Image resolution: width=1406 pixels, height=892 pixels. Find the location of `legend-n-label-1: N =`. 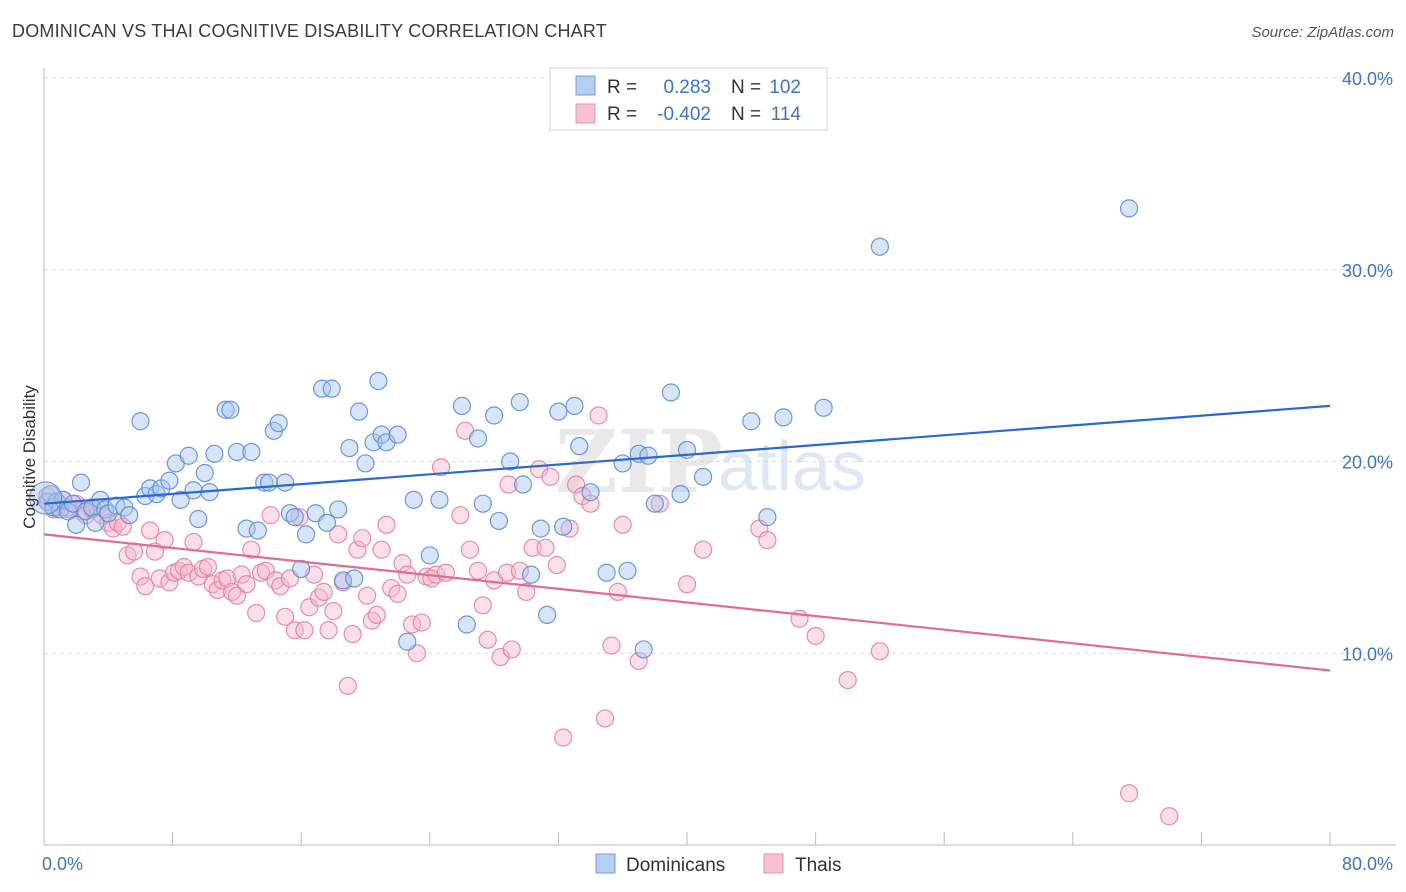

legend-n-label-1: N = is located at coordinates (746, 87).